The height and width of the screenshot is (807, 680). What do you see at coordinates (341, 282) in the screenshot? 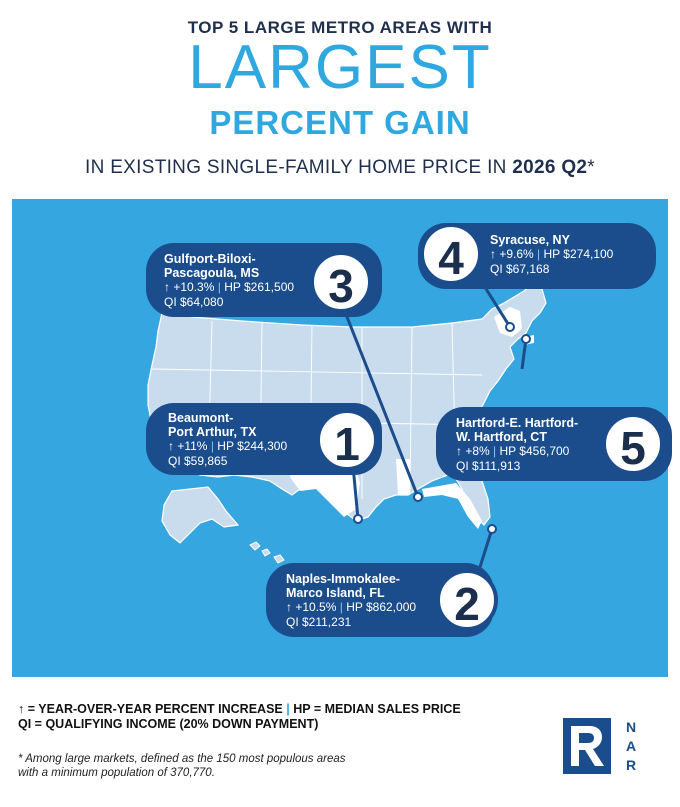
I see `rank-badge-3: 3` at bounding box center [341, 282].